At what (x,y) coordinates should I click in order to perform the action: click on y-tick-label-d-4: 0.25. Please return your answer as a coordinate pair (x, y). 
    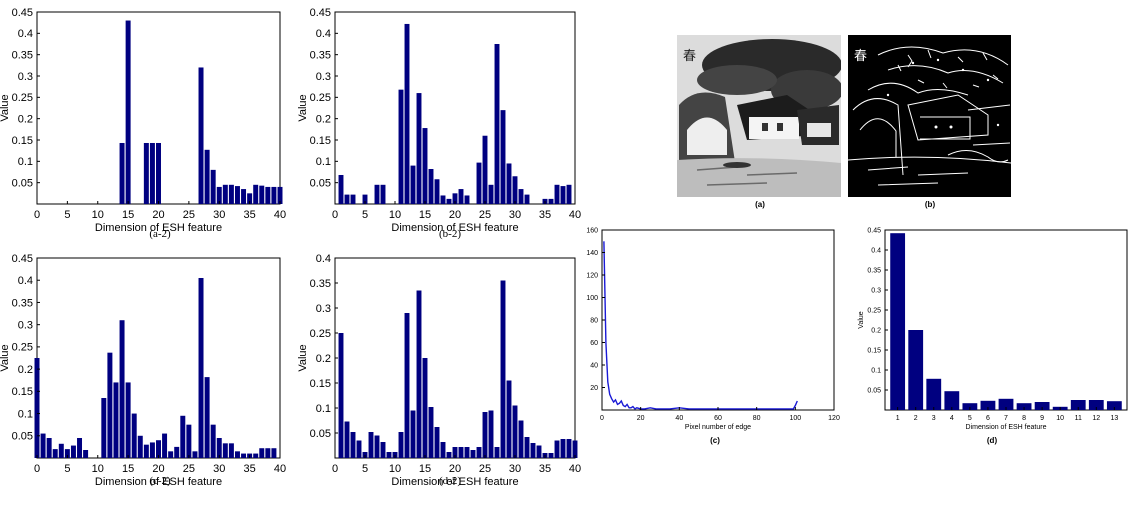
    Looking at the image, I should click on (874, 310).